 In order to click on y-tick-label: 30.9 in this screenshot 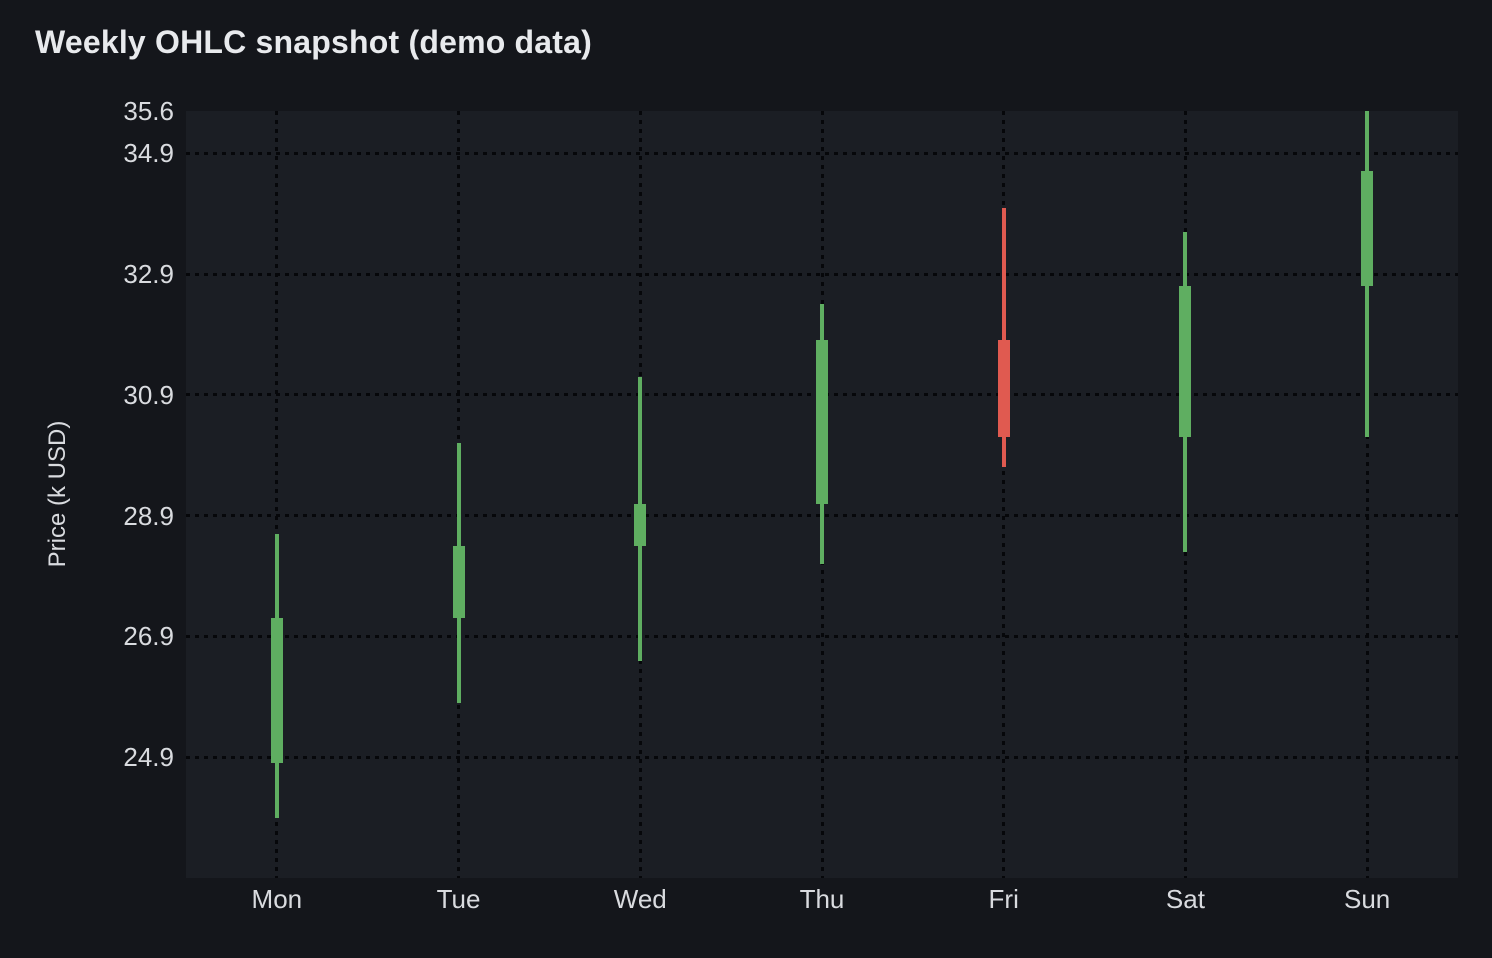, I will do `click(148, 394)`.